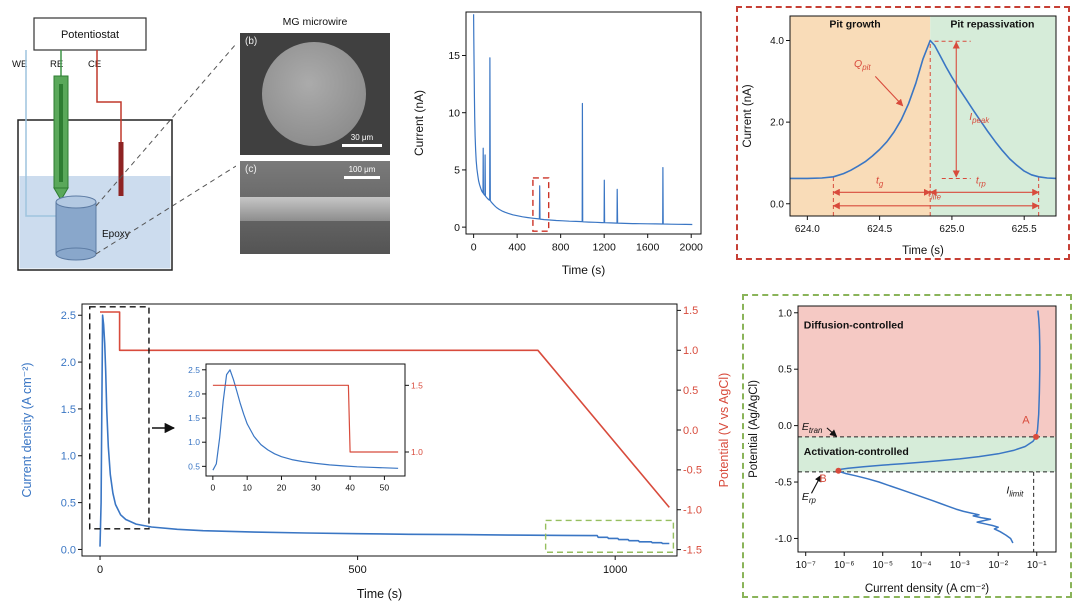  Describe the element at coordinates (251, 169) in the screenshot. I see `sem-label-c: (c)` at that location.